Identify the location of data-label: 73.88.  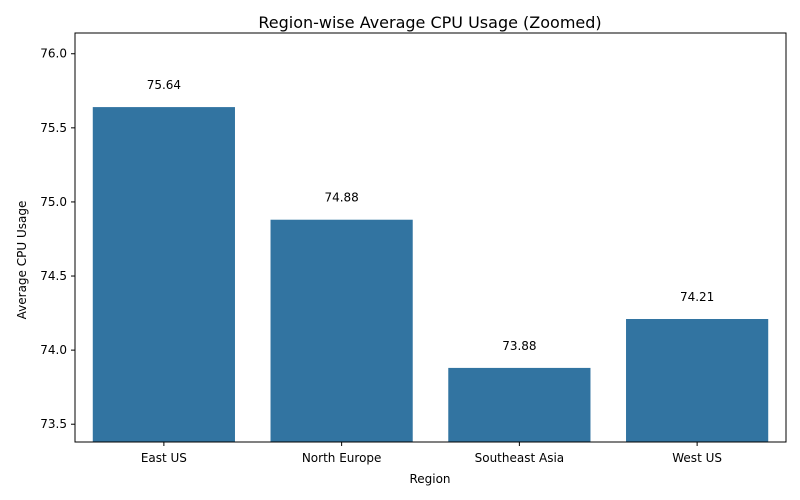
(519, 346).